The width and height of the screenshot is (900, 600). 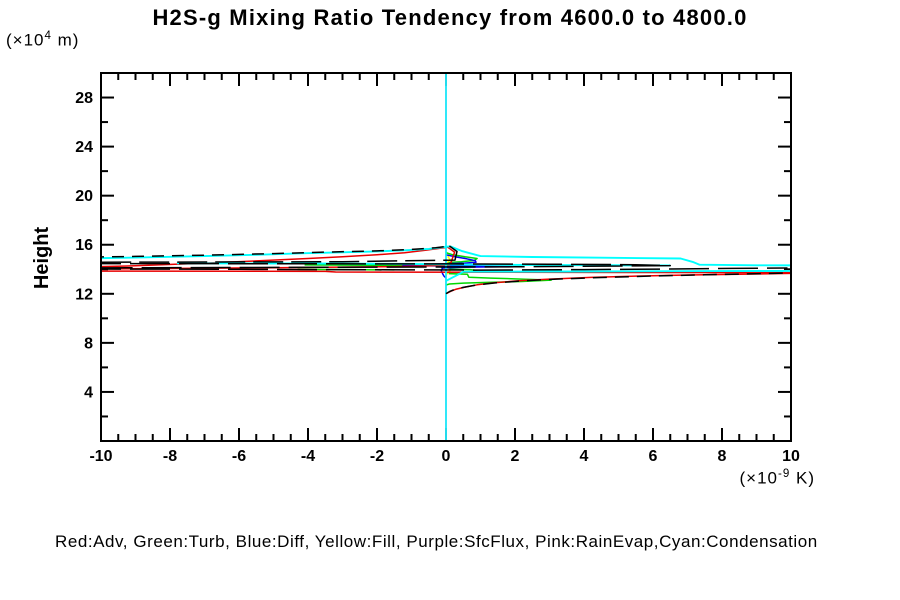 What do you see at coordinates (84, 98) in the screenshot?
I see `y-tick-label: 28` at bounding box center [84, 98].